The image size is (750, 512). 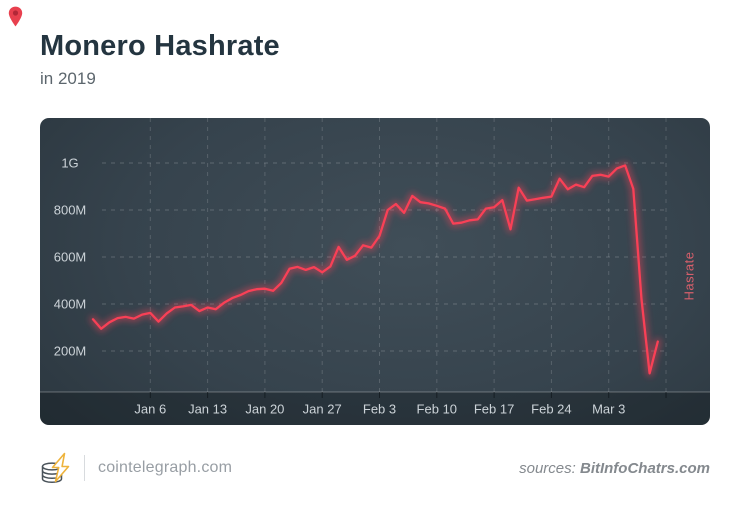 What do you see at coordinates (609, 409) in the screenshot?
I see `x-tick-label: Mar 3` at bounding box center [609, 409].